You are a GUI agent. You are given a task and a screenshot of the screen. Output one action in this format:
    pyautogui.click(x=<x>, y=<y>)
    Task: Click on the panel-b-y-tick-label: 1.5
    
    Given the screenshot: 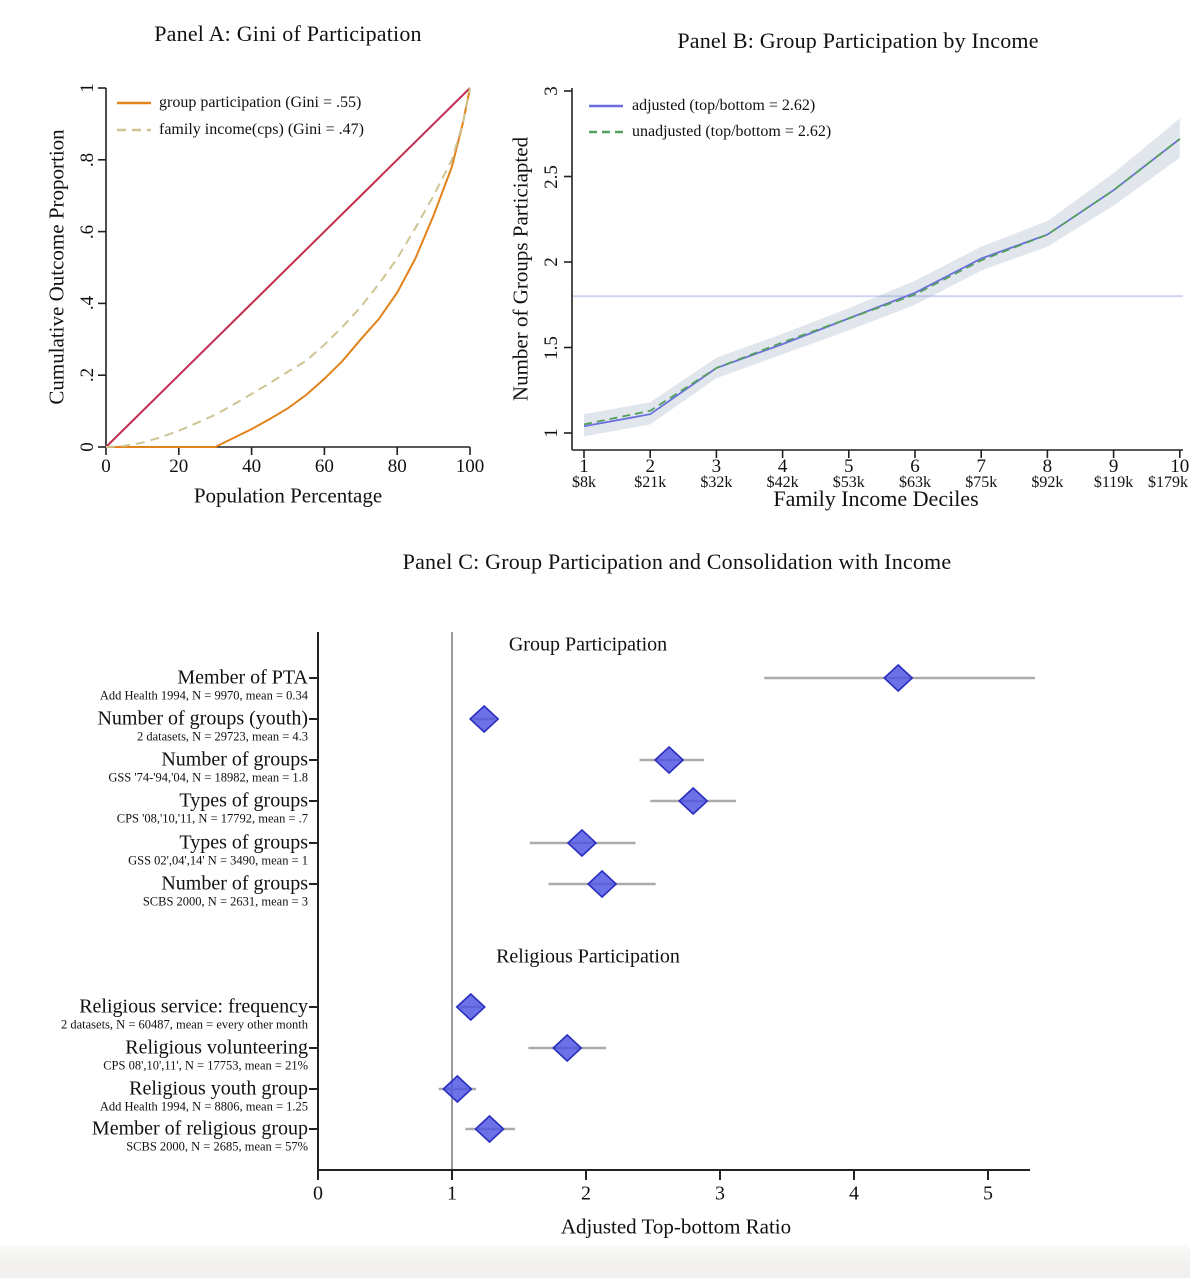 What is the action you would take?
    pyautogui.click(x=551, y=347)
    